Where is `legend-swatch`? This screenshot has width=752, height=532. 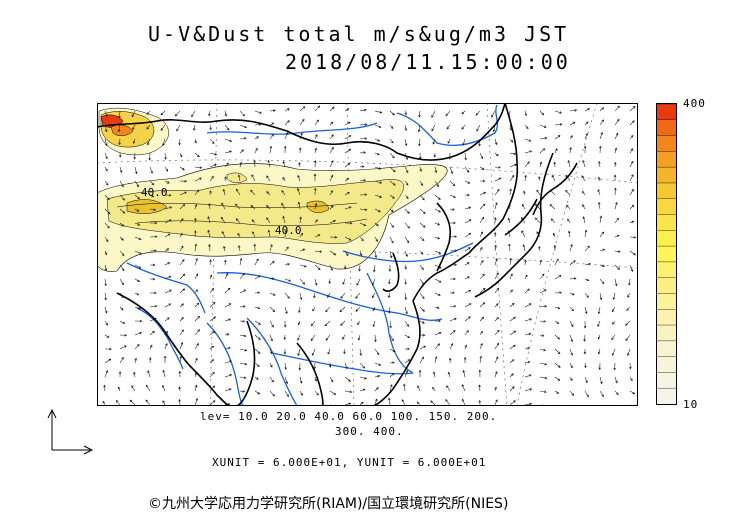
legend-swatch is located at coordinates (666, 333).